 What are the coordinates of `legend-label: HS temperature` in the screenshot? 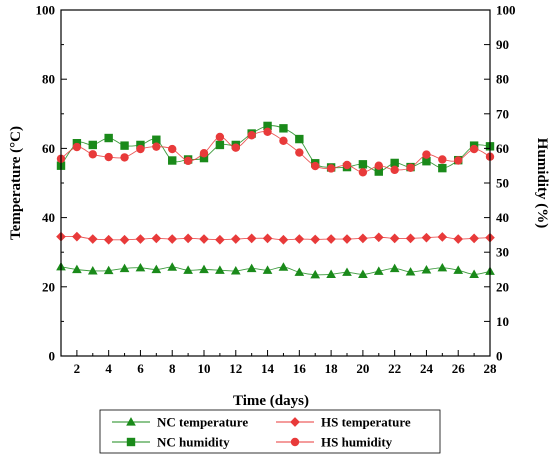 It's located at (366, 422).